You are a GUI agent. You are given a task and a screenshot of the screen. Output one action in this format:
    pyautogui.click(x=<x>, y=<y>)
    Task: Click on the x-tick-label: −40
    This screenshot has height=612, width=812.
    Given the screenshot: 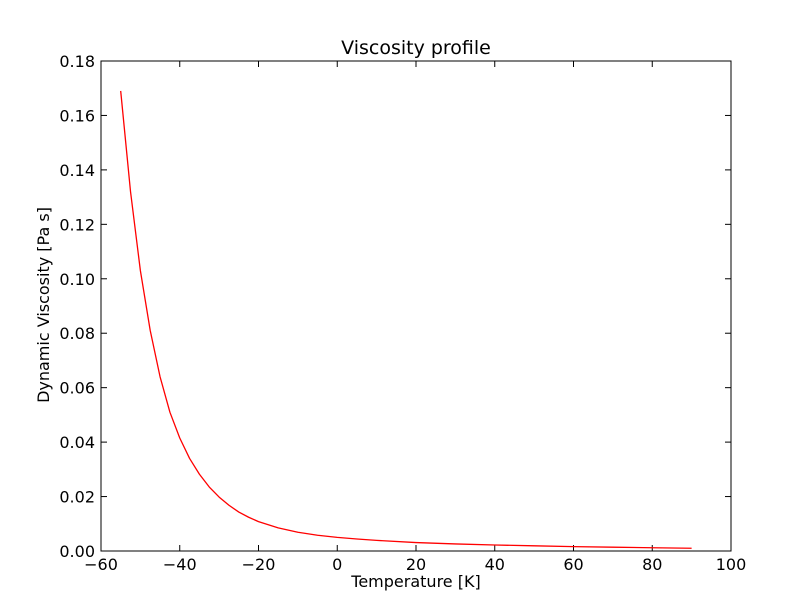 What is the action you would take?
    pyautogui.click(x=180, y=564)
    